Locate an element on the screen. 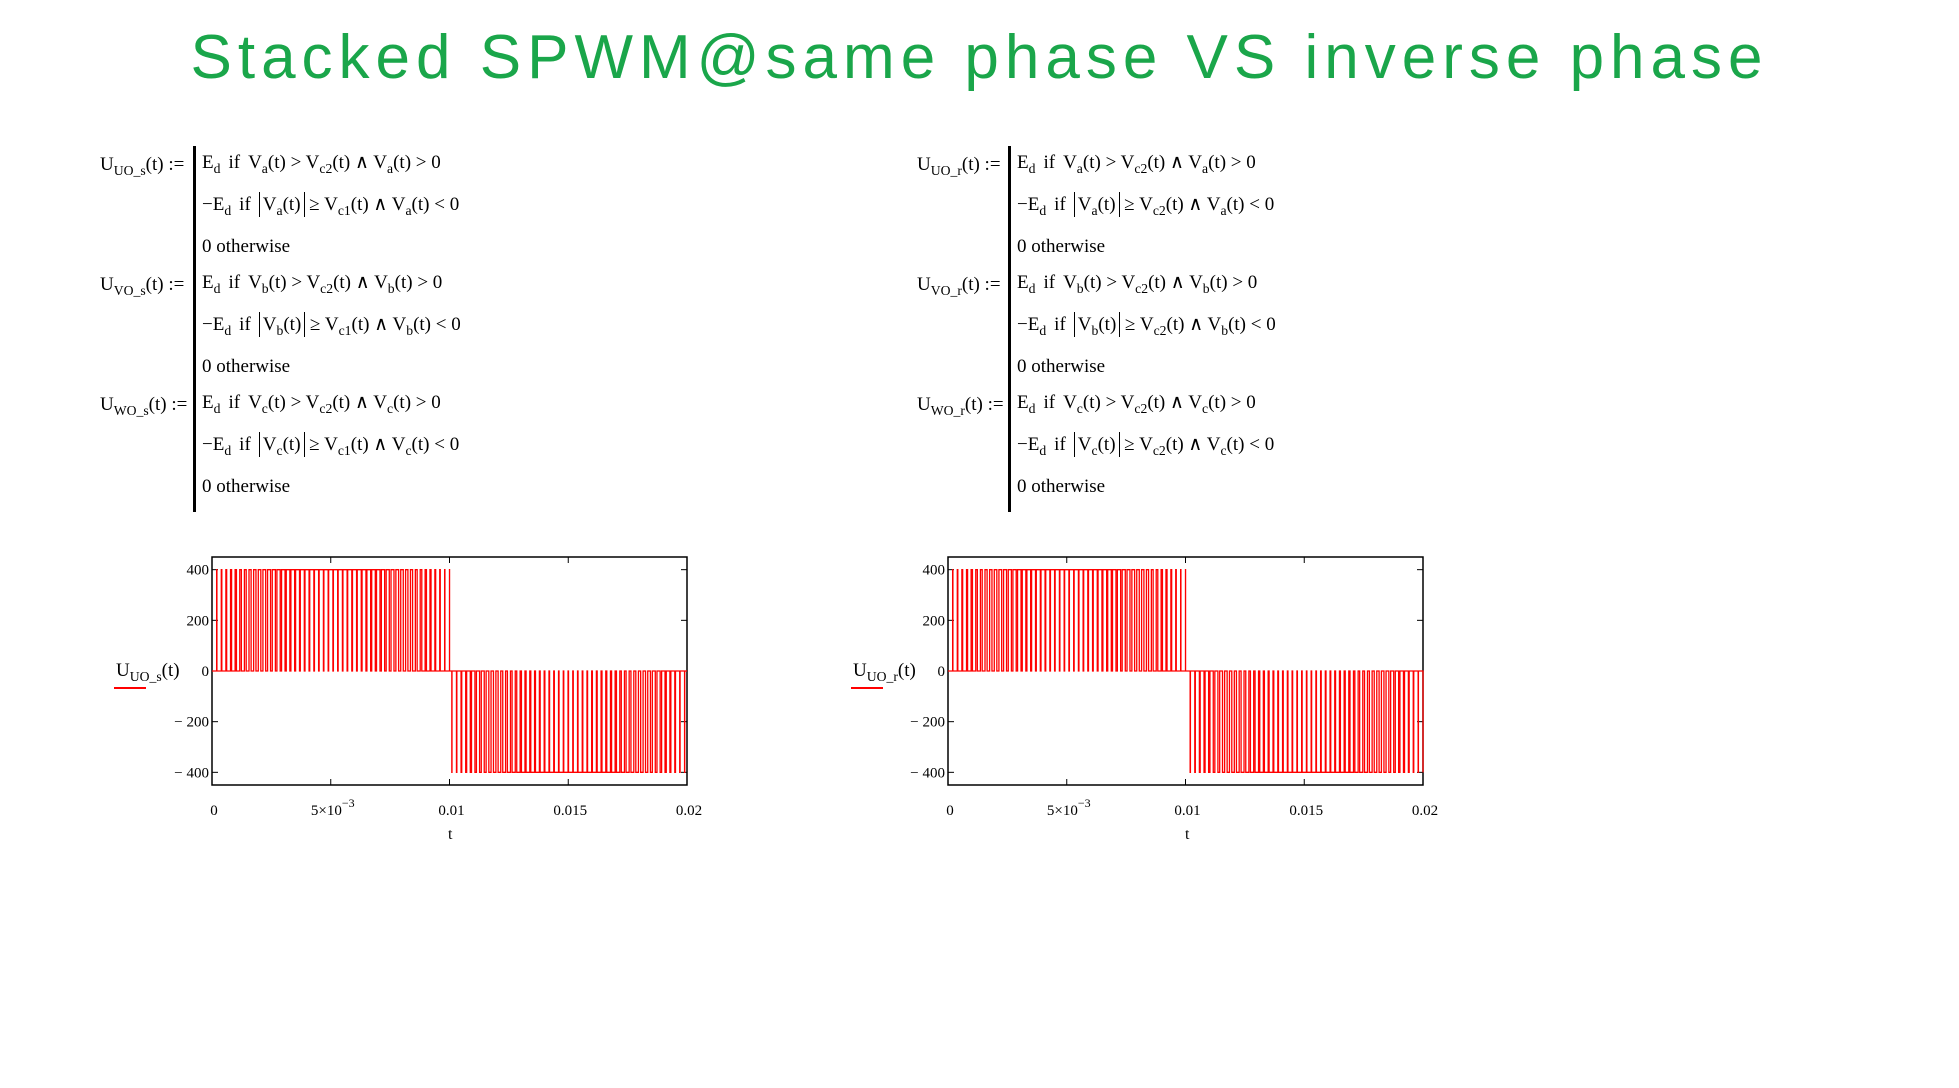 Image resolution: width=1959 pixels, height=1088 pixels. case-var: Vc(t) is located at coordinates (1096, 446).